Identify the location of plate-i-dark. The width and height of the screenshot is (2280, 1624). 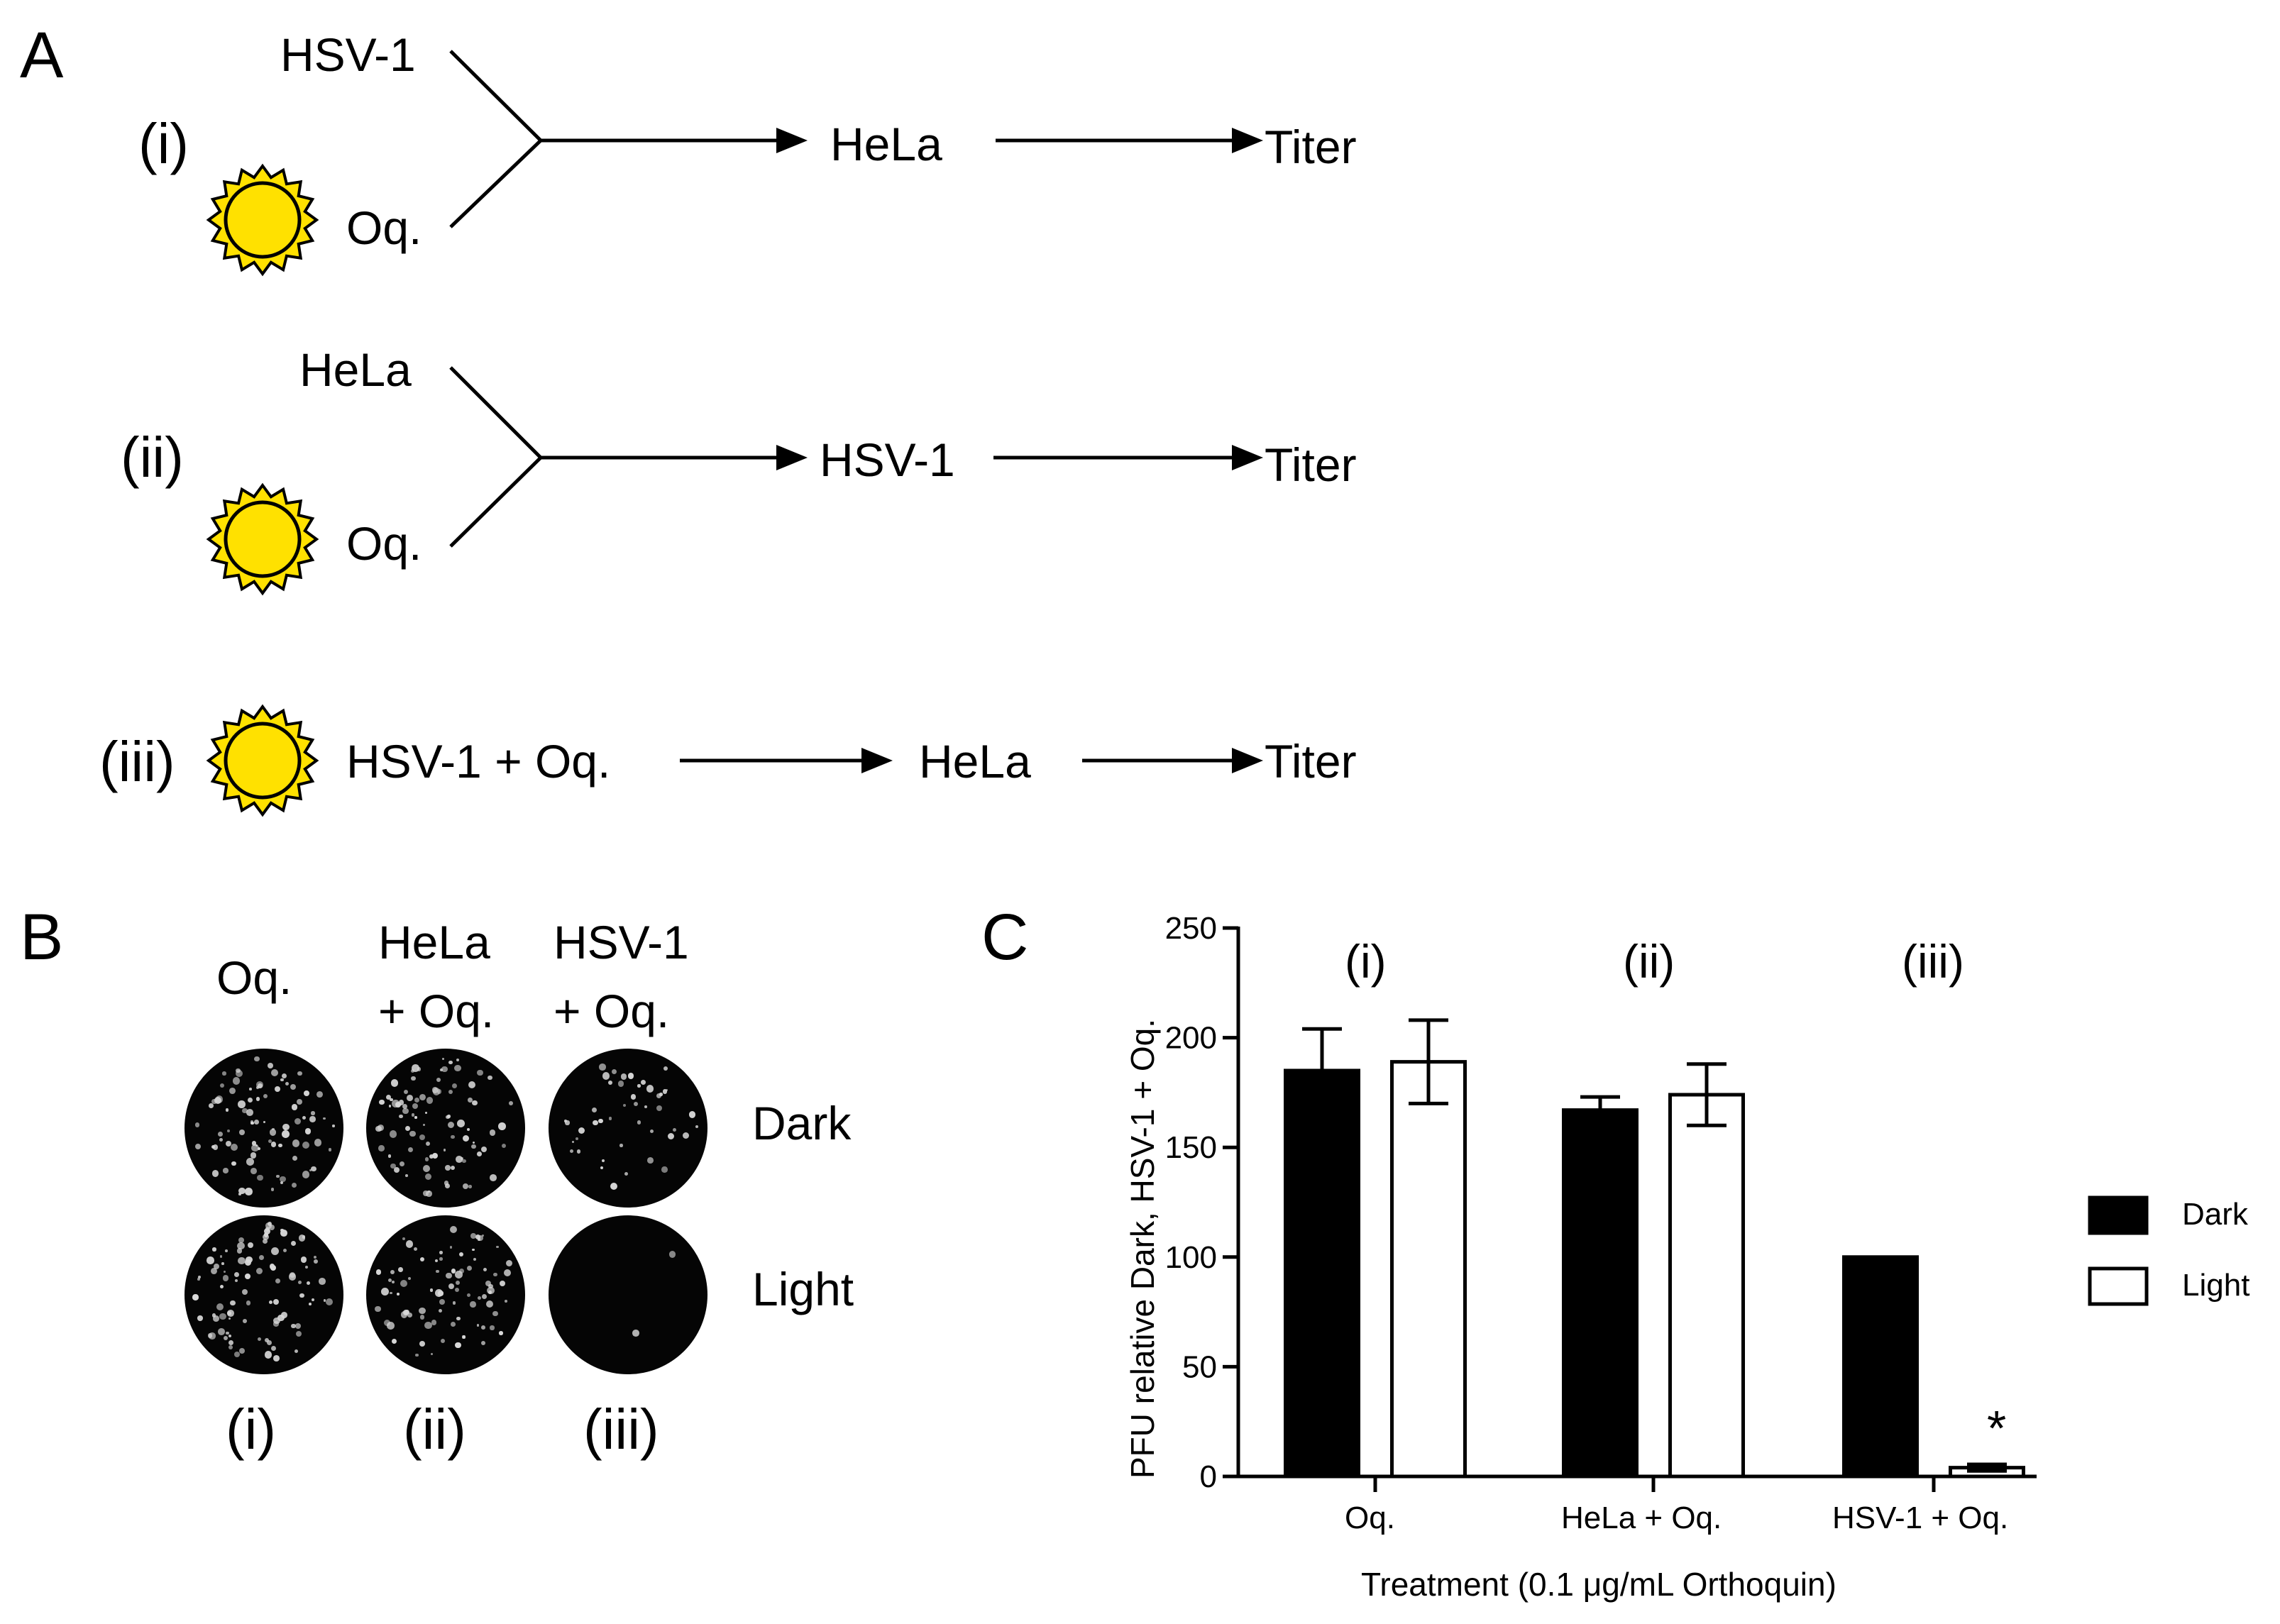
(264, 1128).